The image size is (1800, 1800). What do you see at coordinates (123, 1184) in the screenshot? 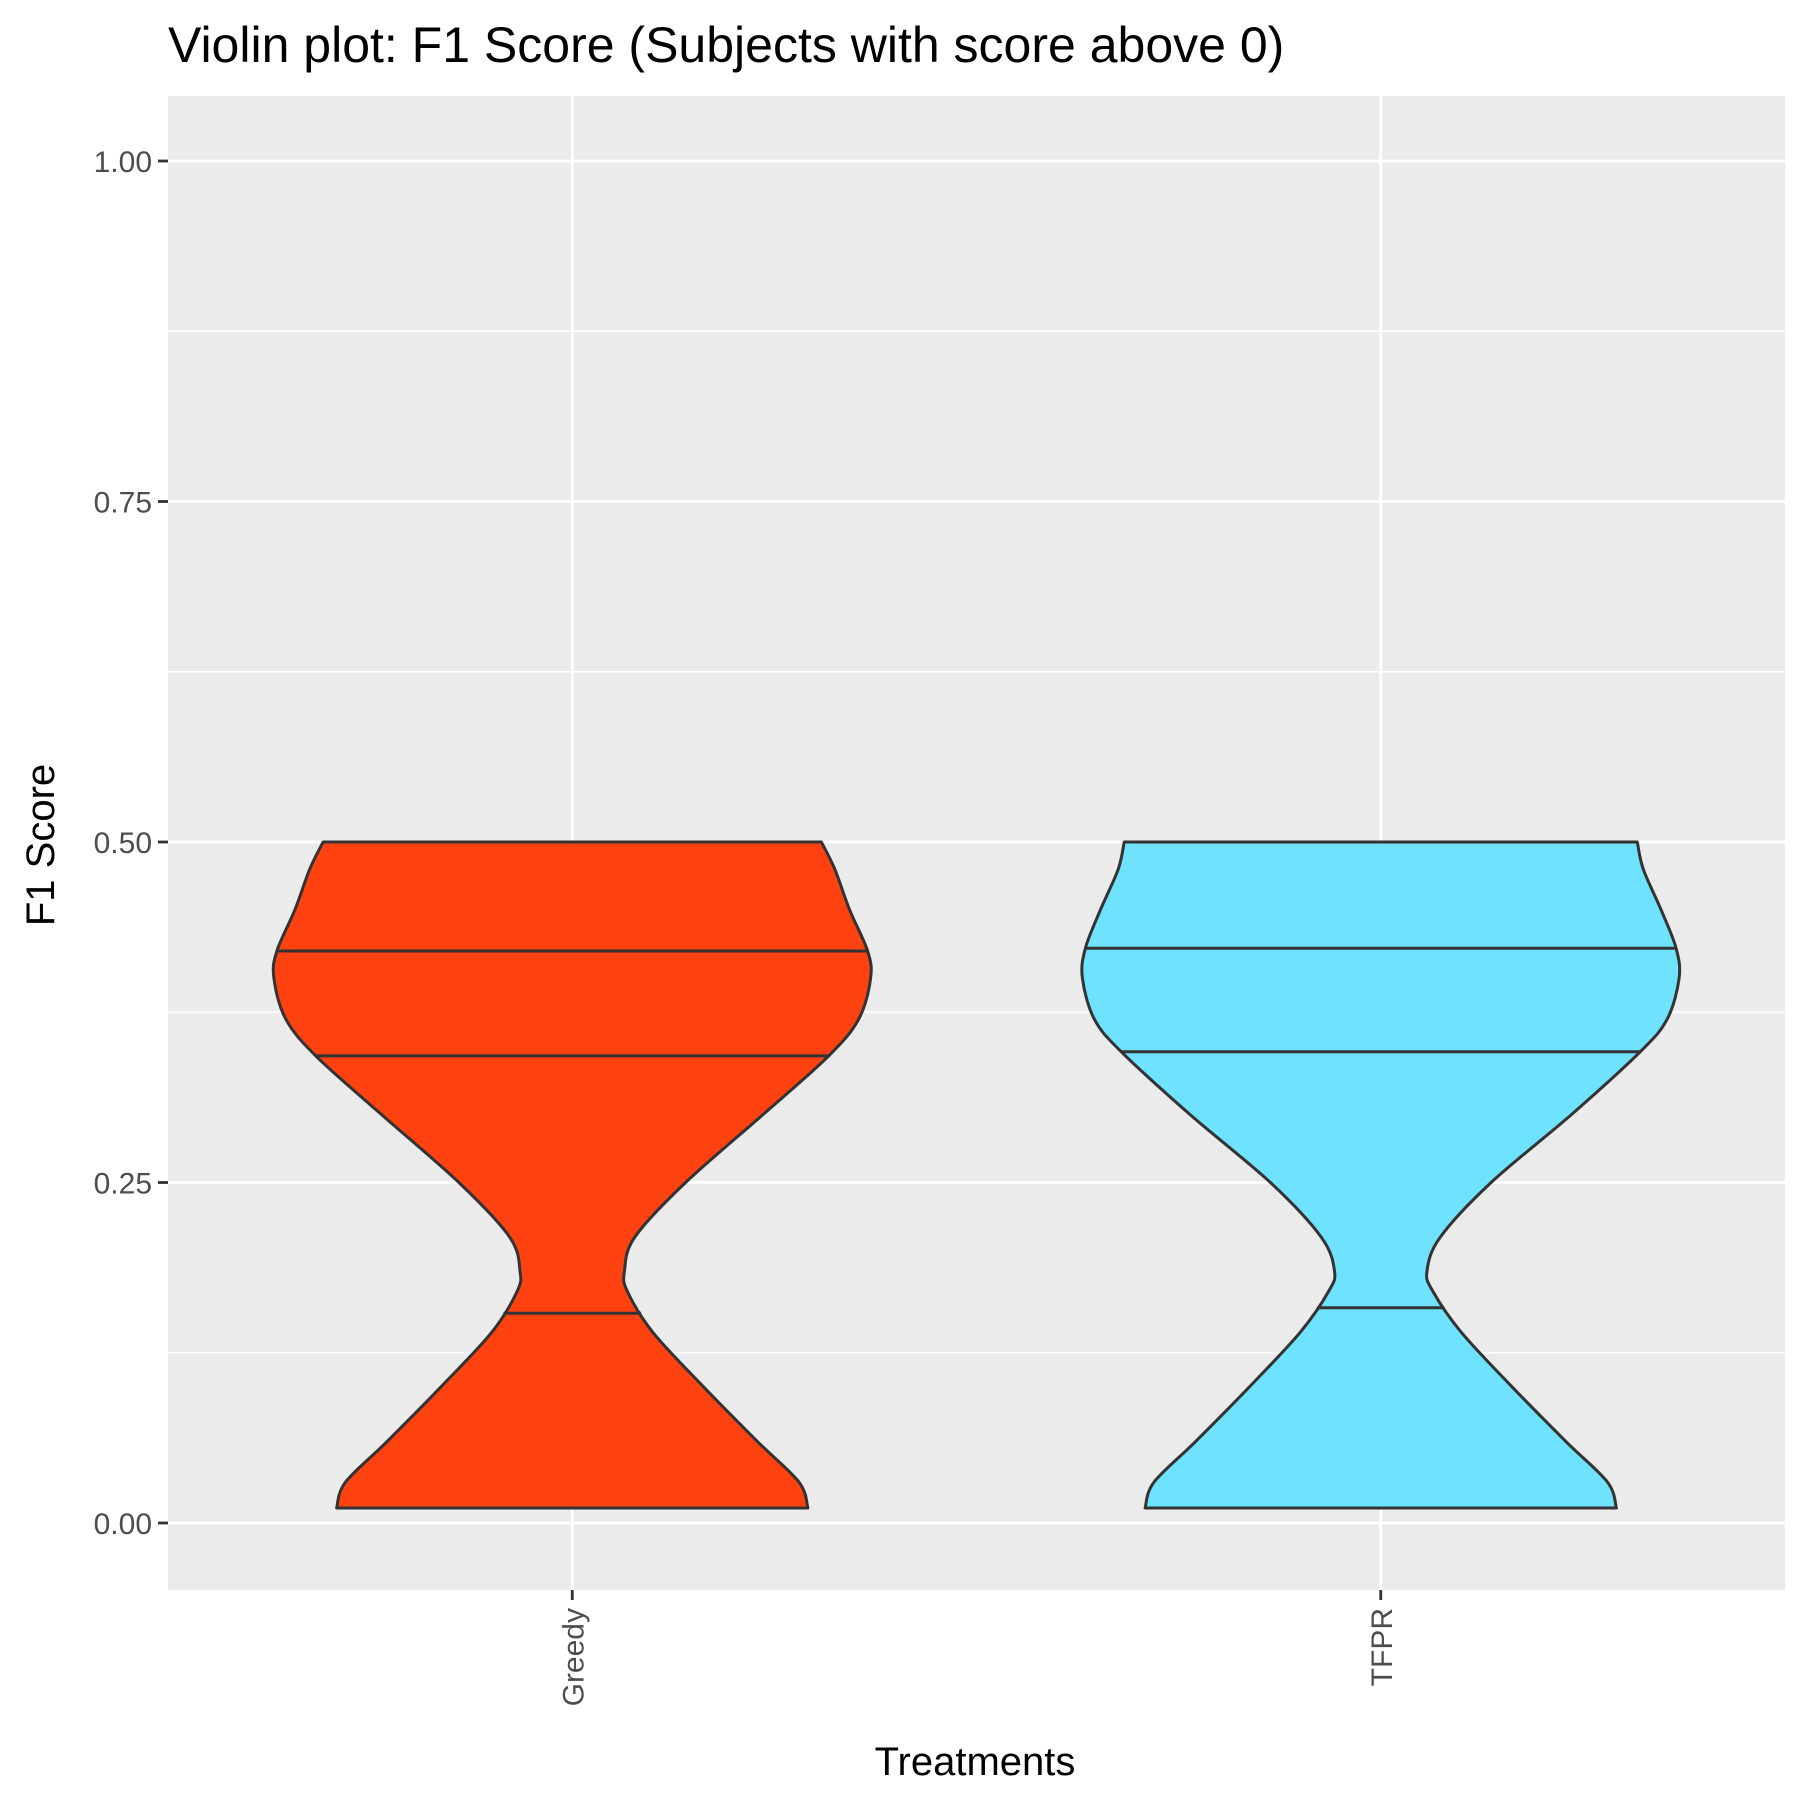
I see `y-tick-label: 0.25` at bounding box center [123, 1184].